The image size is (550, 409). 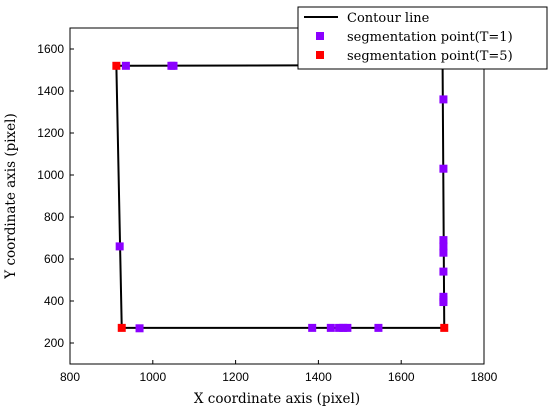 I want to click on x-tick-label: 1200, so click(x=235, y=377).